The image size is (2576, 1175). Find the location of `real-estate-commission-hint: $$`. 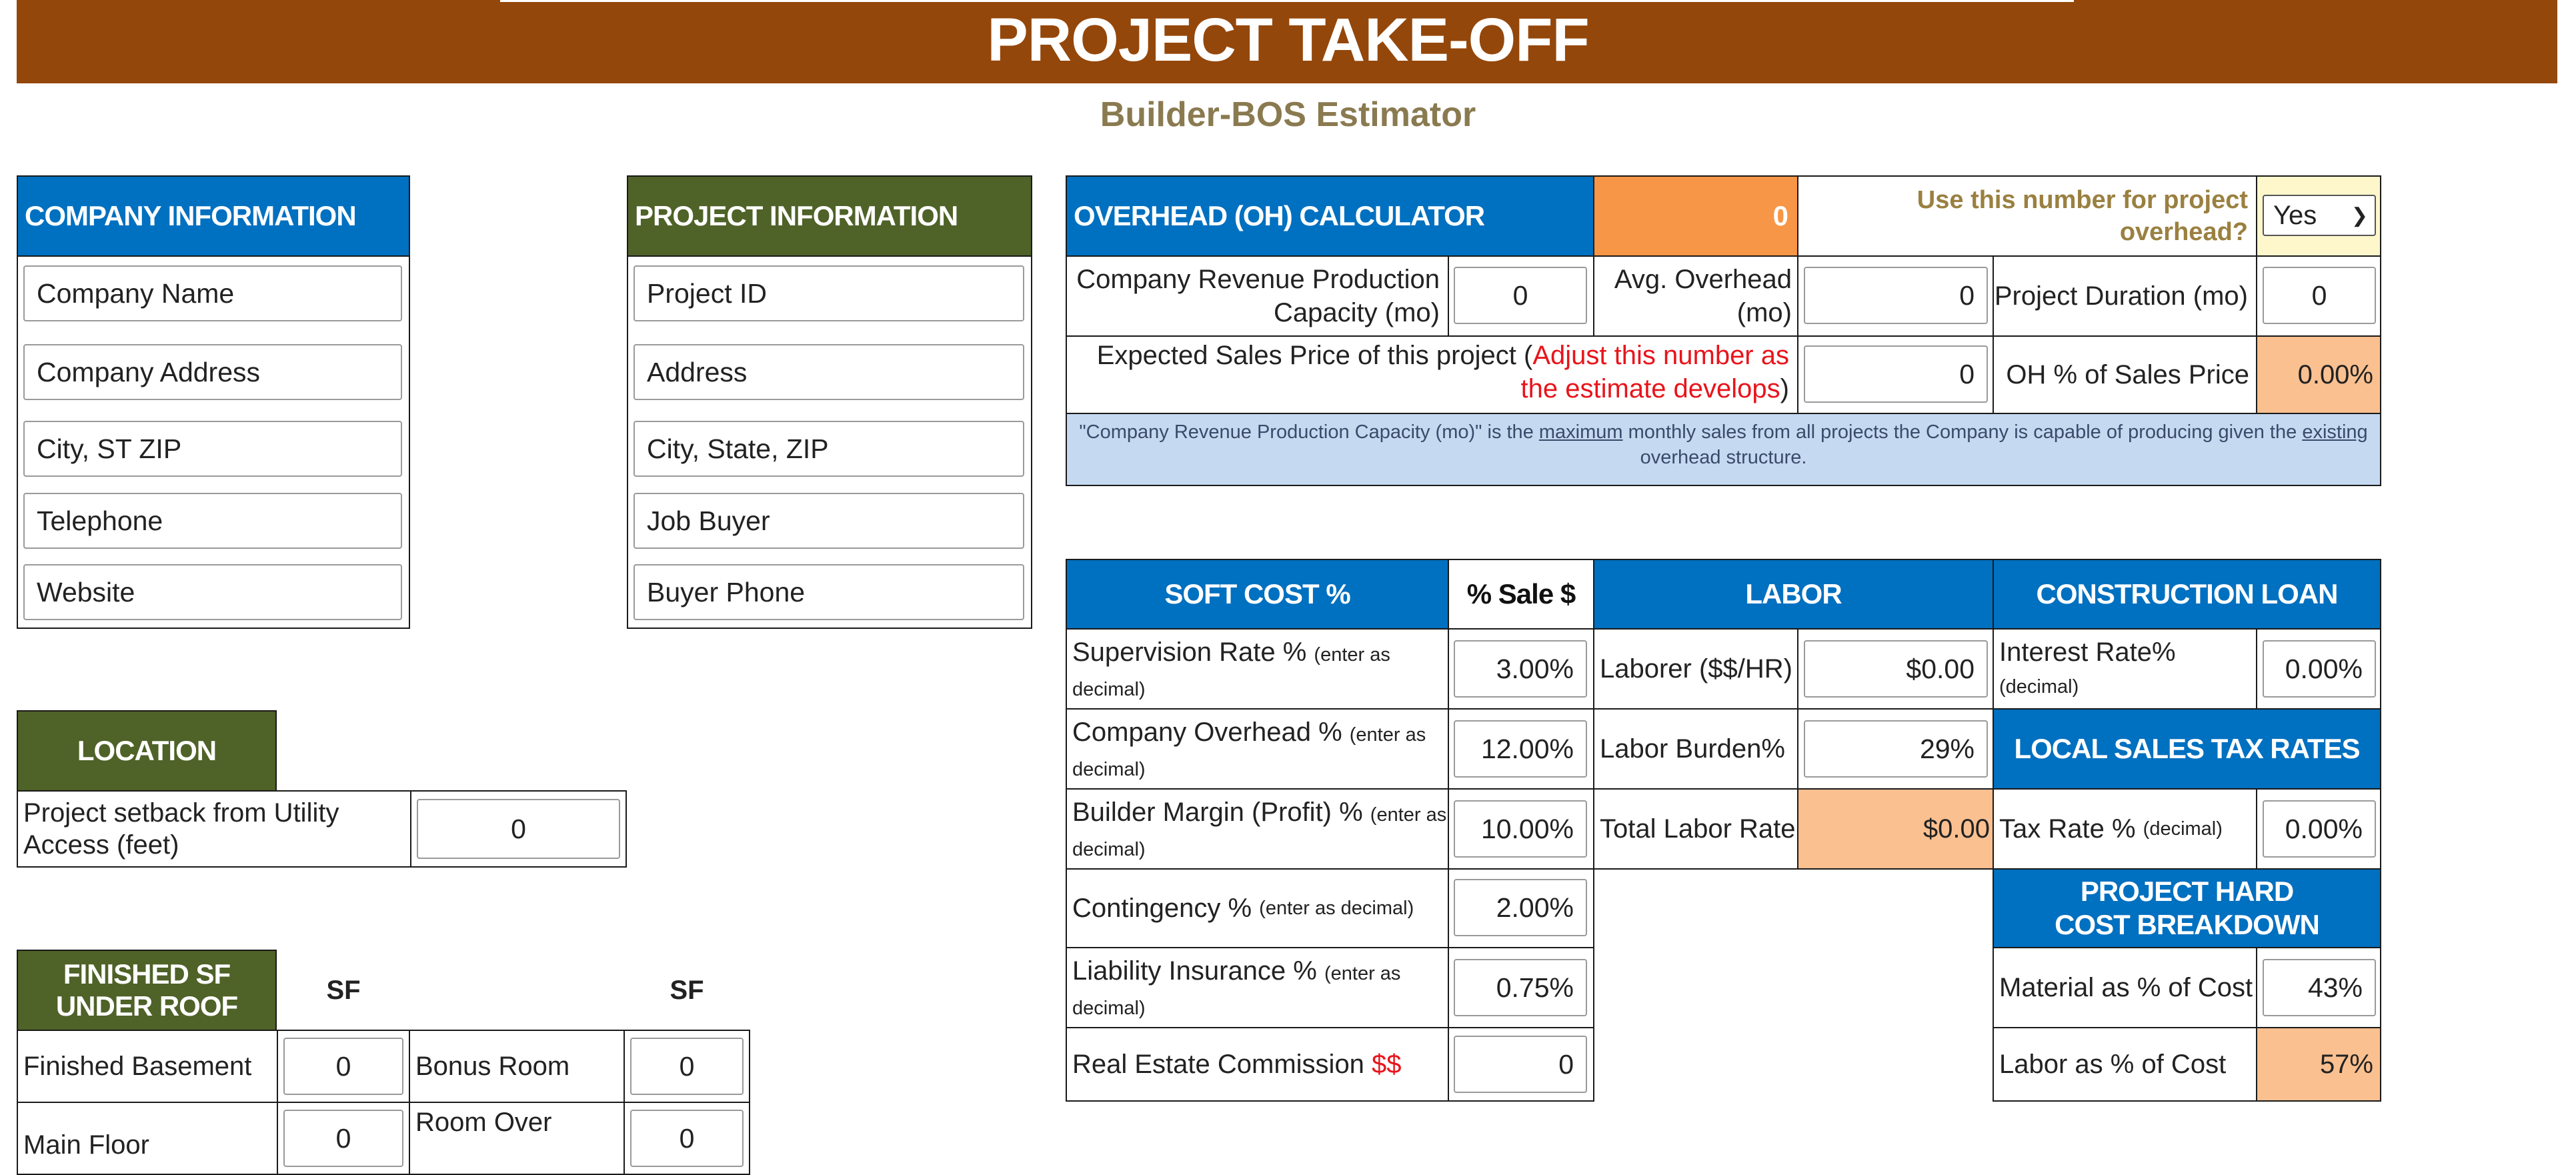

real-estate-commission-hint: $$ is located at coordinates (1387, 1064).